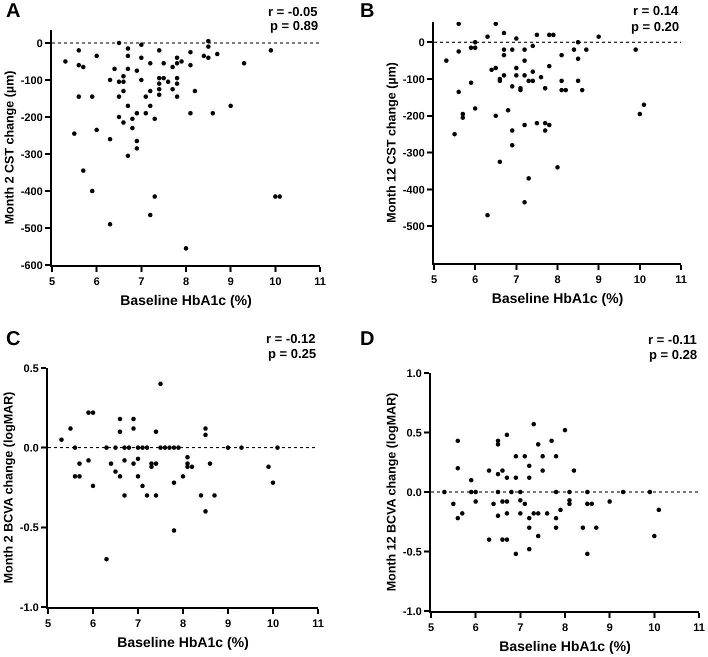 This screenshot has height=657, width=708. What do you see at coordinates (656, 10) in the screenshot?
I see `text: r = 0.14` at bounding box center [656, 10].